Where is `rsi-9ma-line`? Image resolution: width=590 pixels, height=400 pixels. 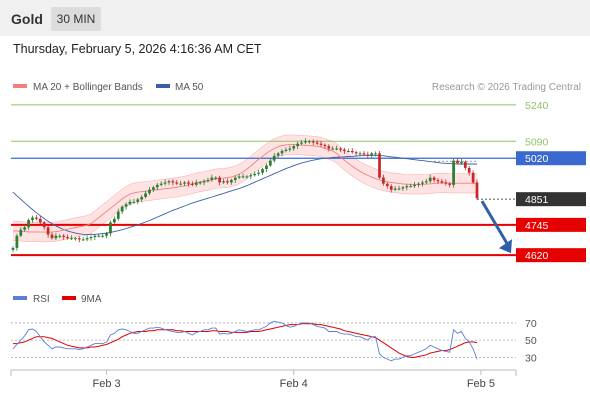 rsi-9ma-line is located at coordinates (245, 340).